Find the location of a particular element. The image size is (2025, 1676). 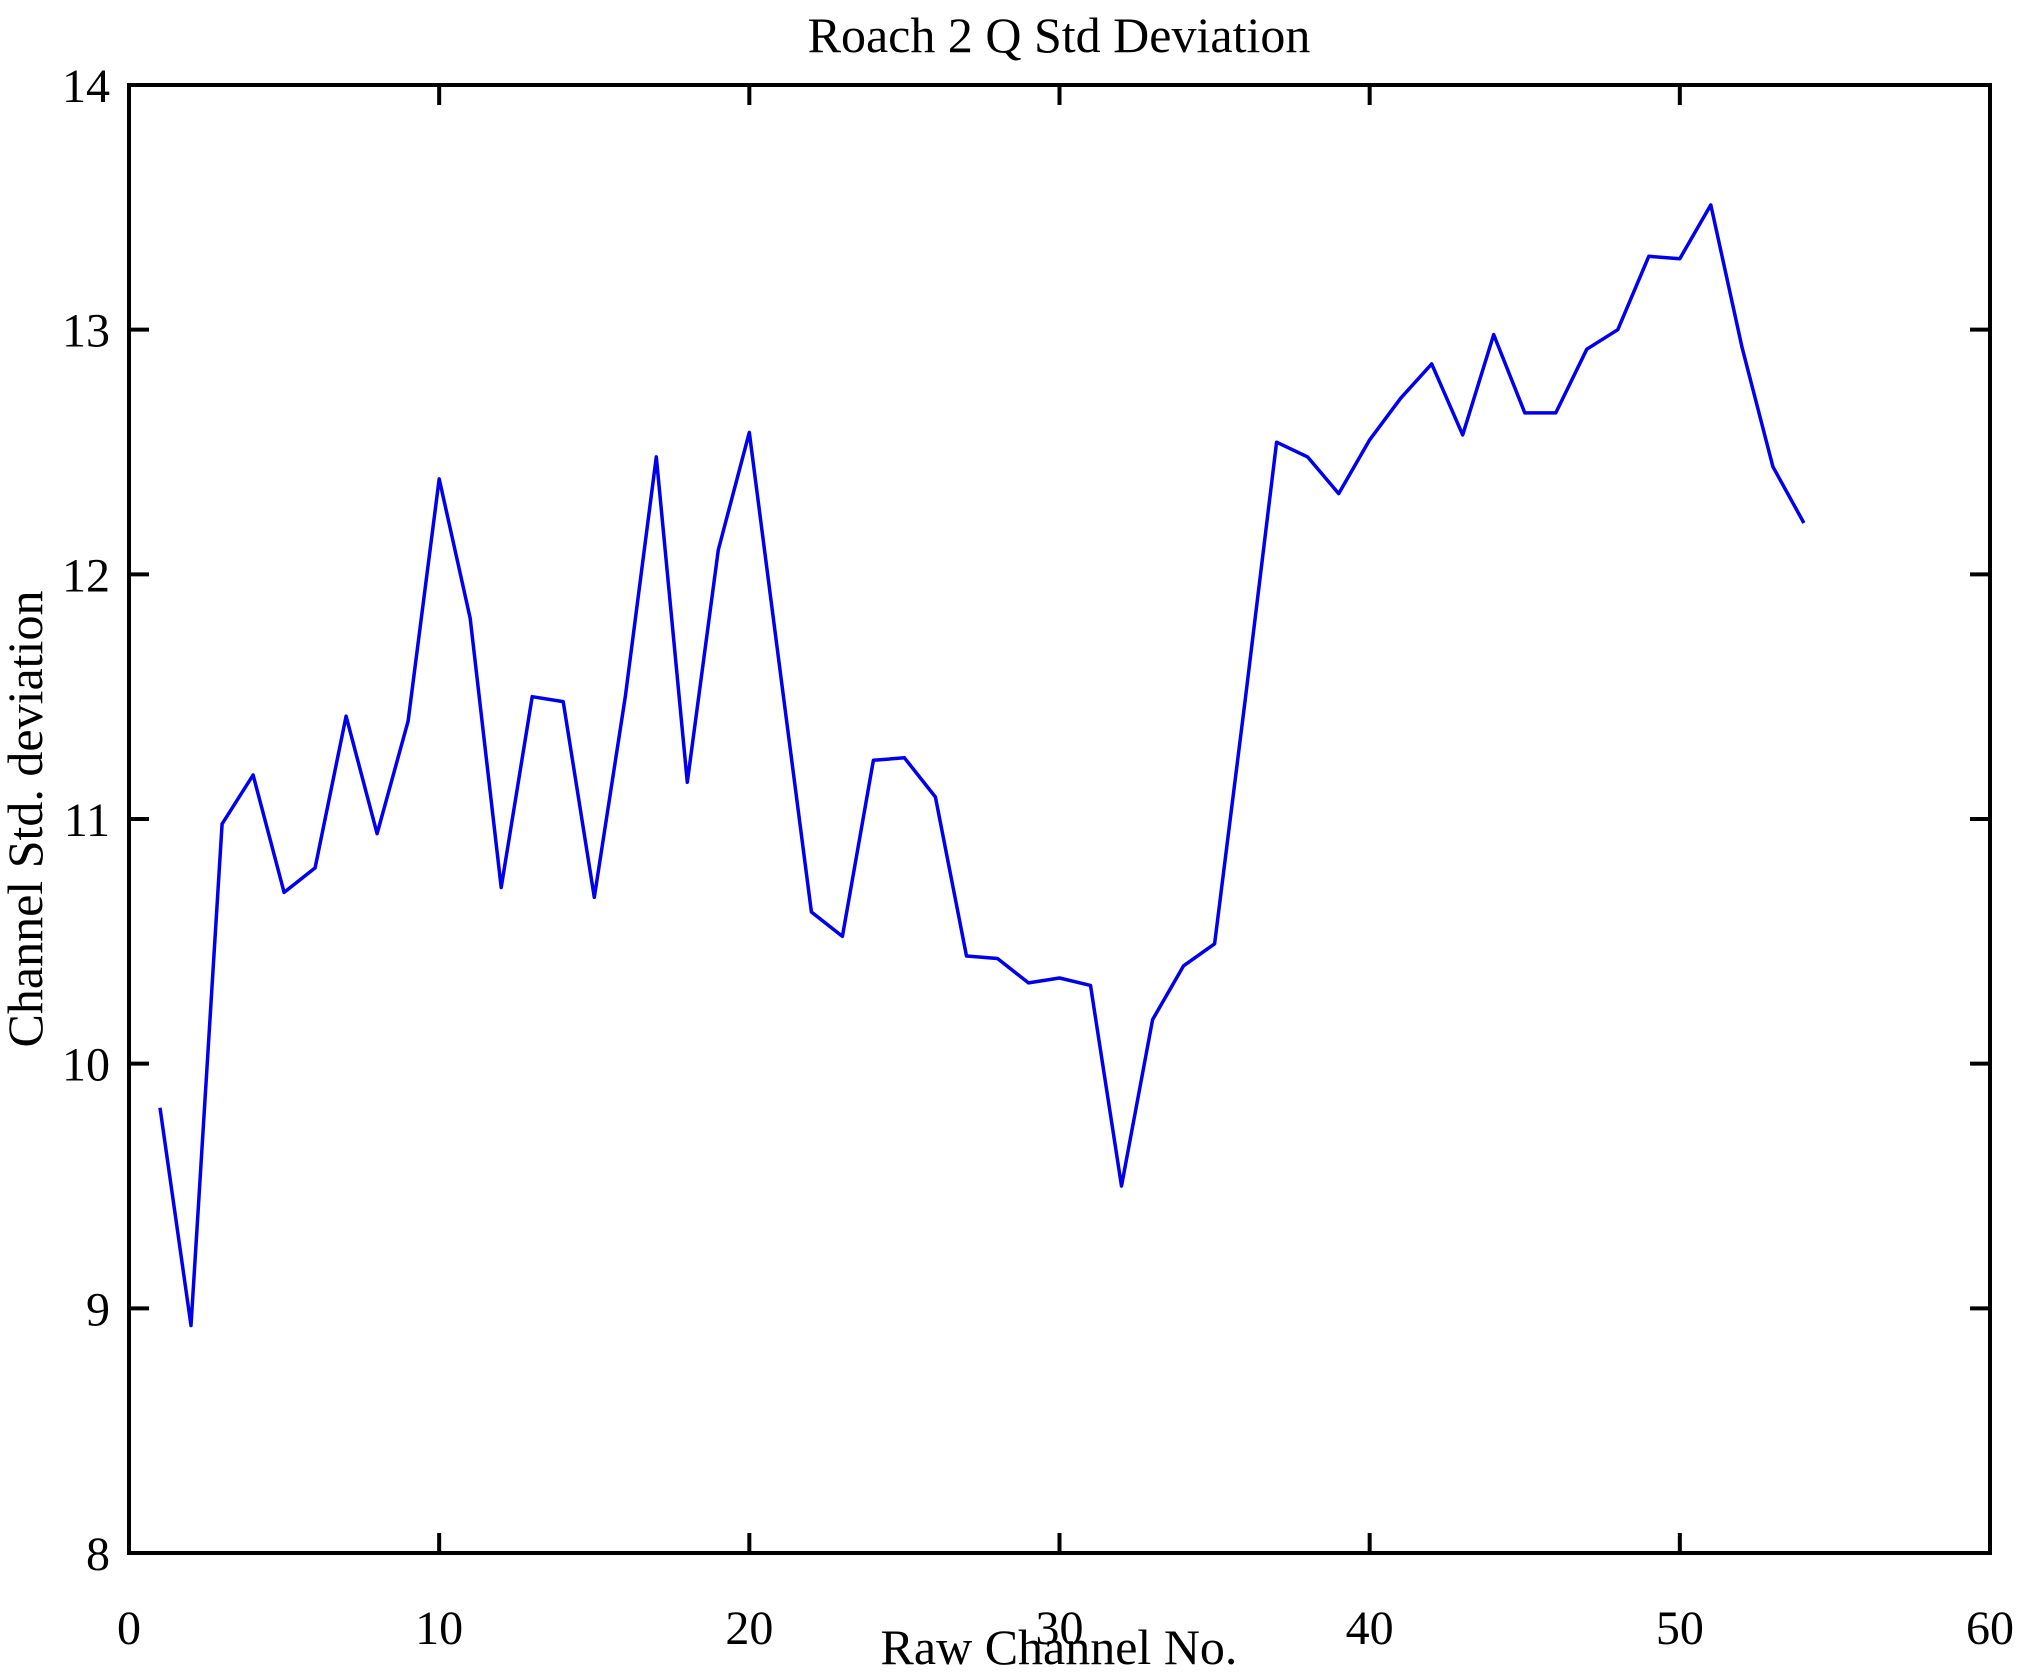

x-tick-label-4: 40 is located at coordinates (1370, 1628).